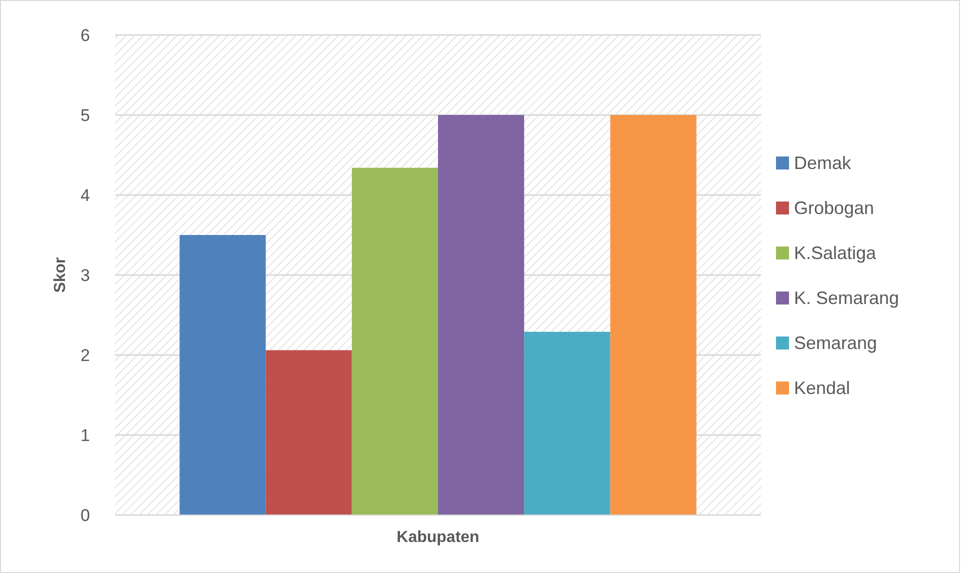 The height and width of the screenshot is (574, 961). I want to click on x-axis-title: Kabupaten, so click(438, 537).